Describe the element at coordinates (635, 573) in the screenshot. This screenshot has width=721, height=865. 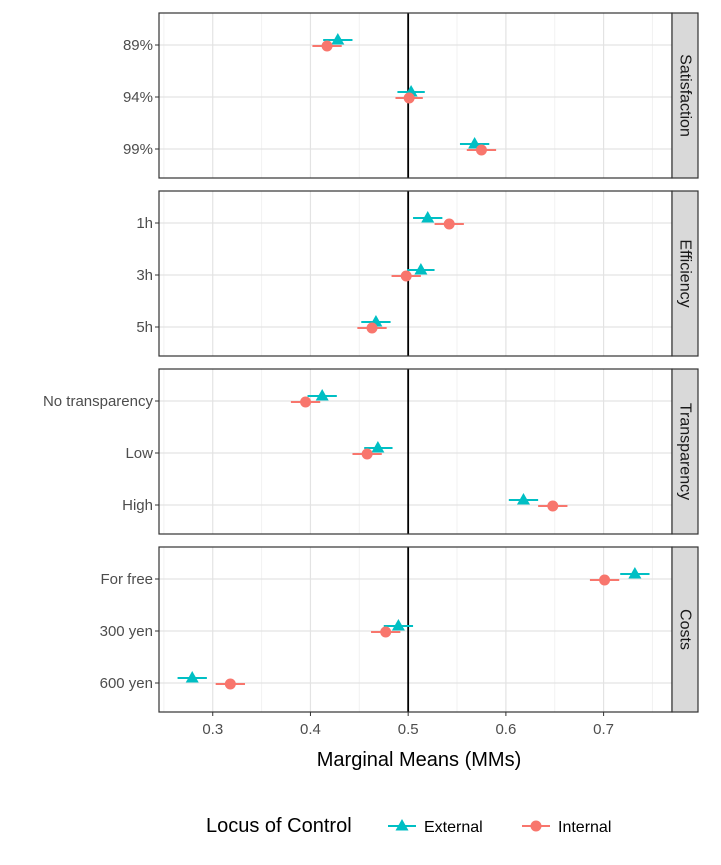
I see `point-external-for-free` at that location.